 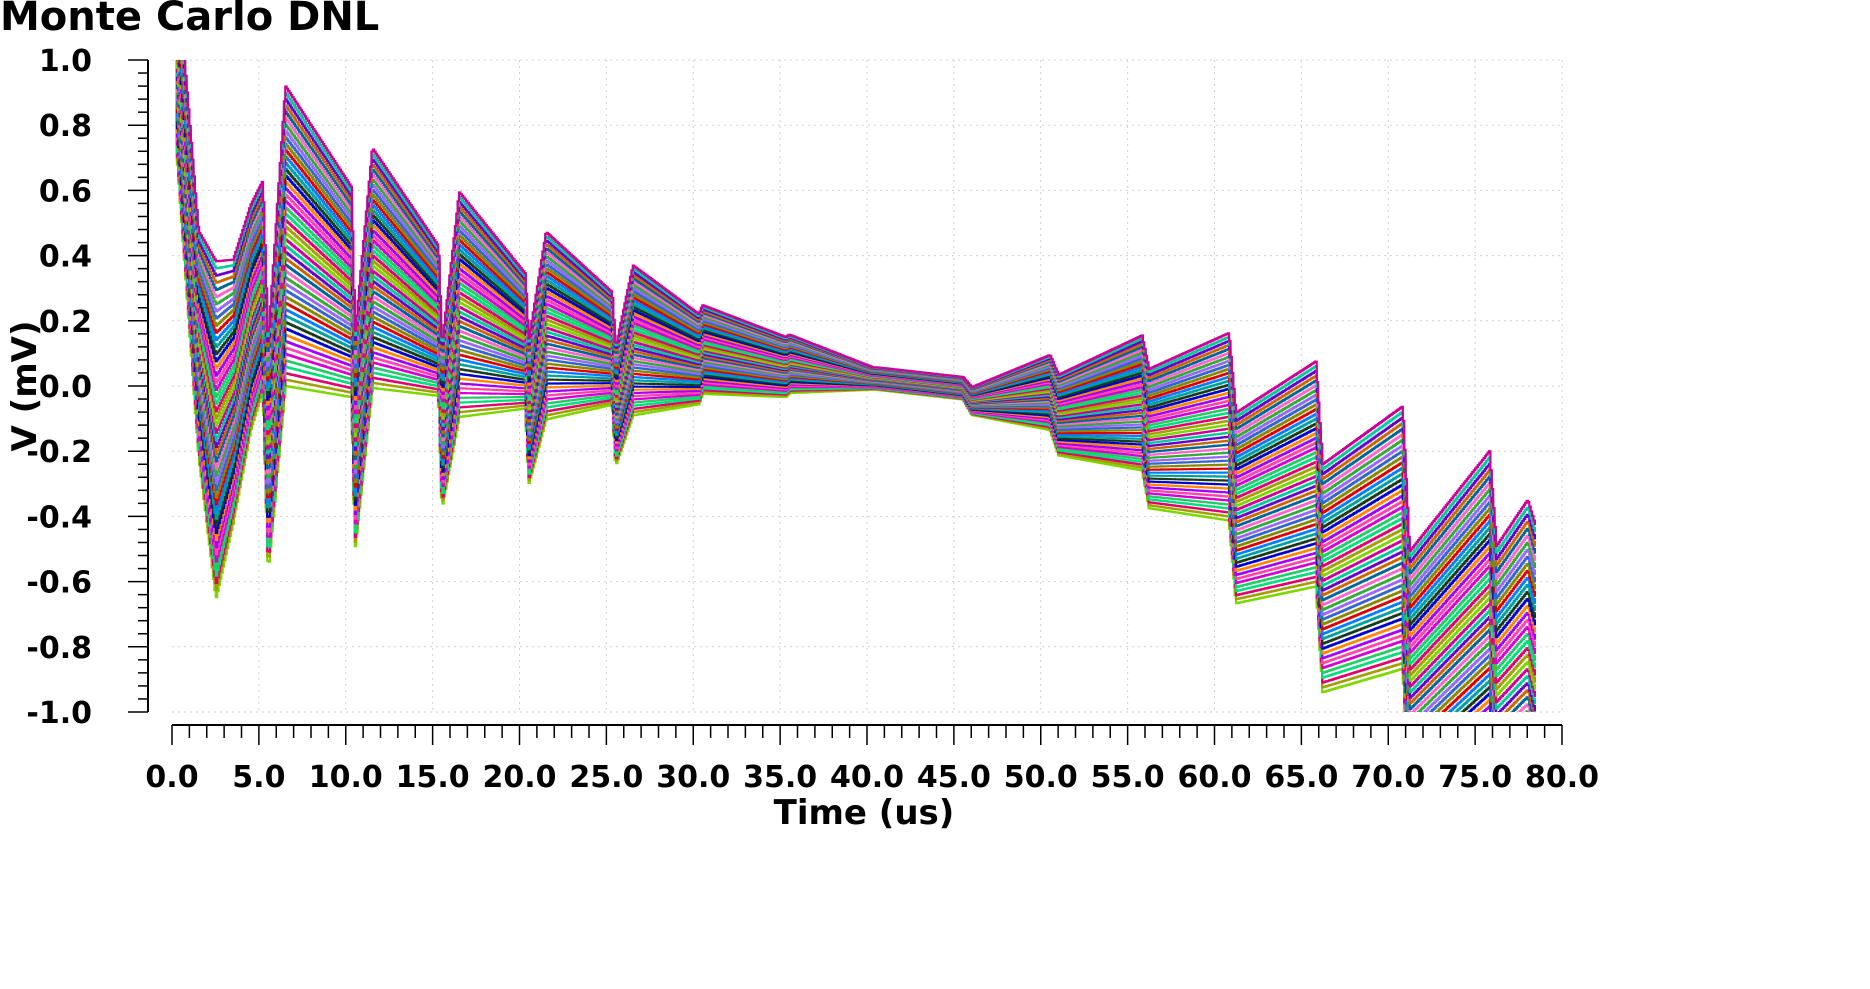 What do you see at coordinates (1041, 777) in the screenshot?
I see `x-tick-label: 50.0` at bounding box center [1041, 777].